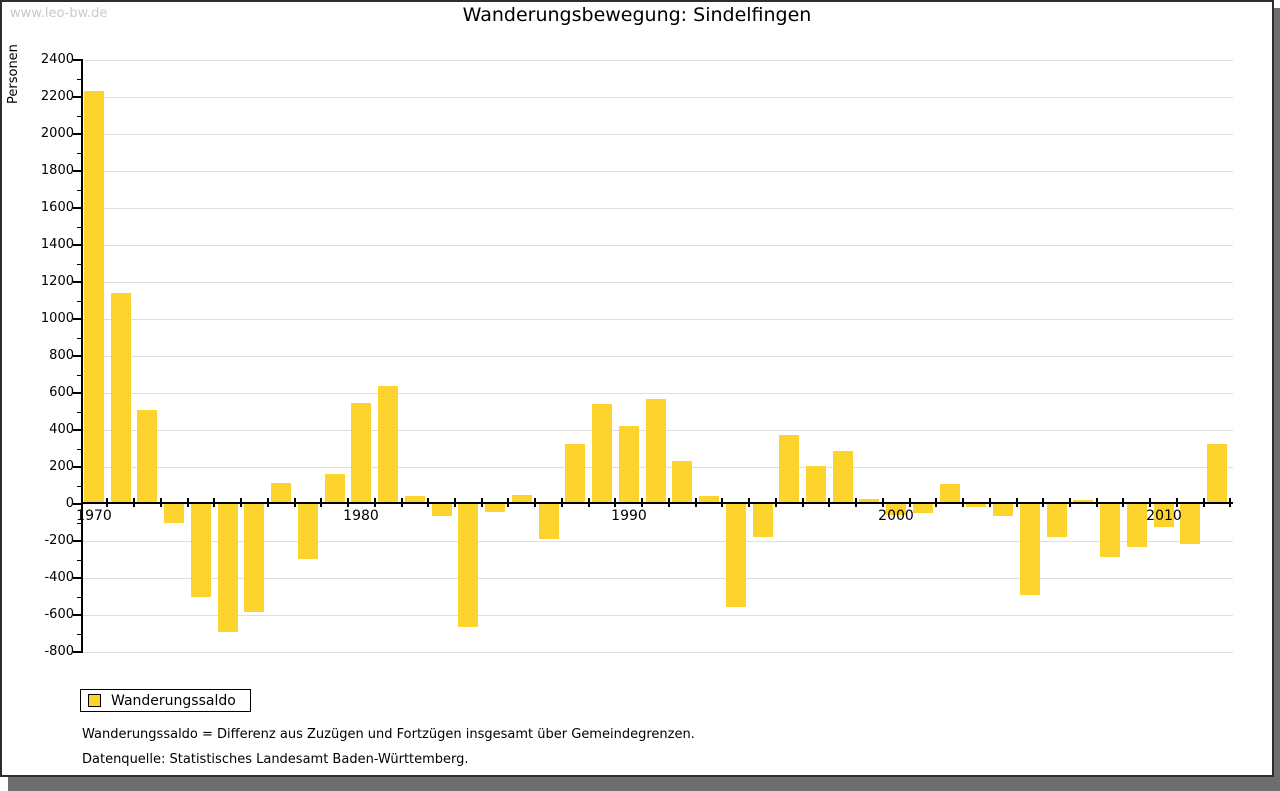 The image size is (1280, 791). I want to click on x-tick-2009-2010, so click(1150, 502).